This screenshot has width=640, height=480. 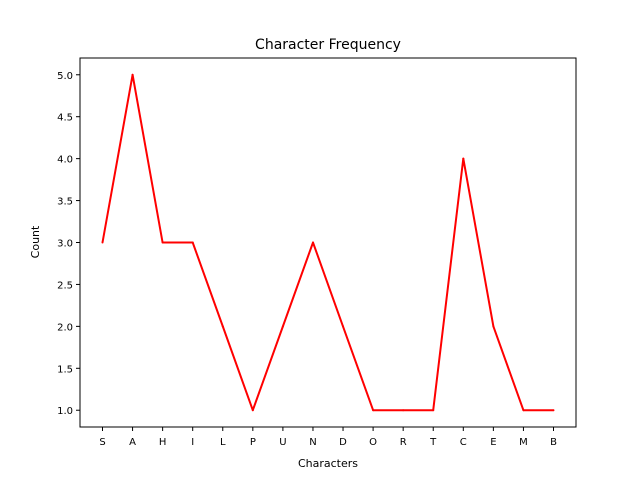 I want to click on y-tick-label: 3.0, so click(x=65, y=244).